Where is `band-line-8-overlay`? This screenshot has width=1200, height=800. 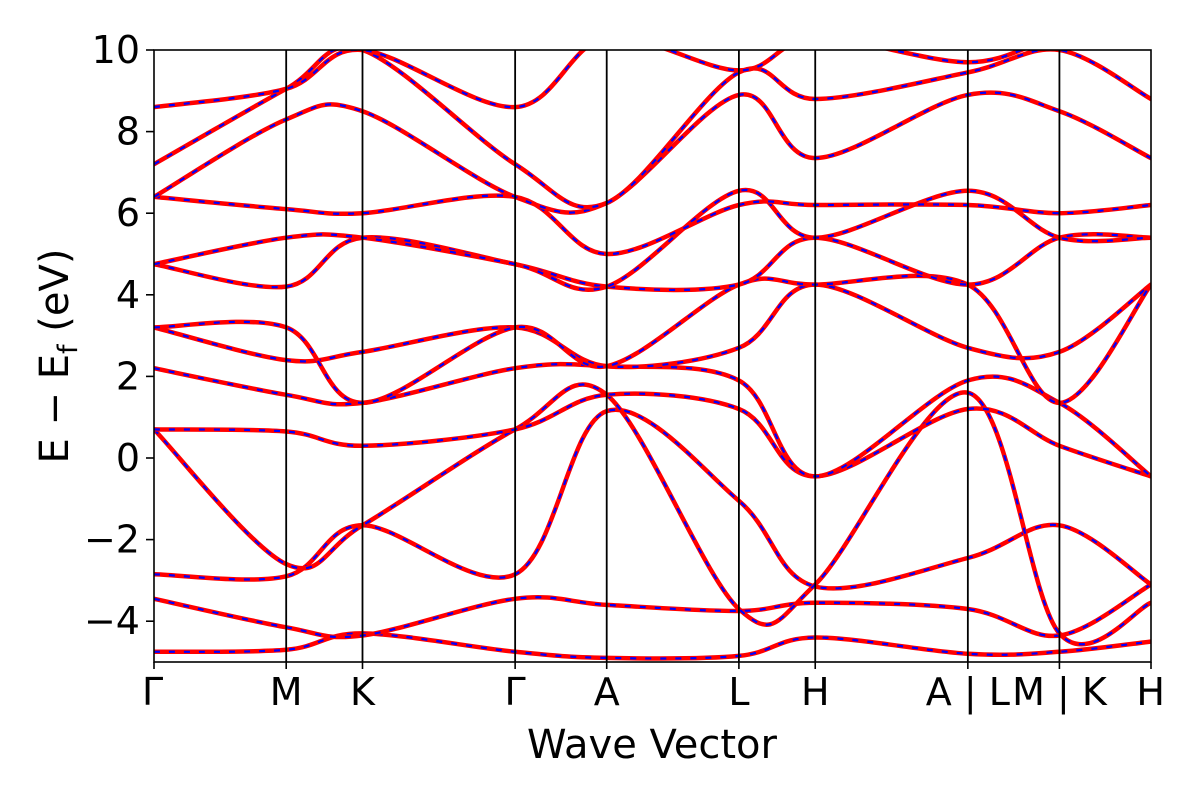 band-line-8-overlay is located at coordinates (652, 339).